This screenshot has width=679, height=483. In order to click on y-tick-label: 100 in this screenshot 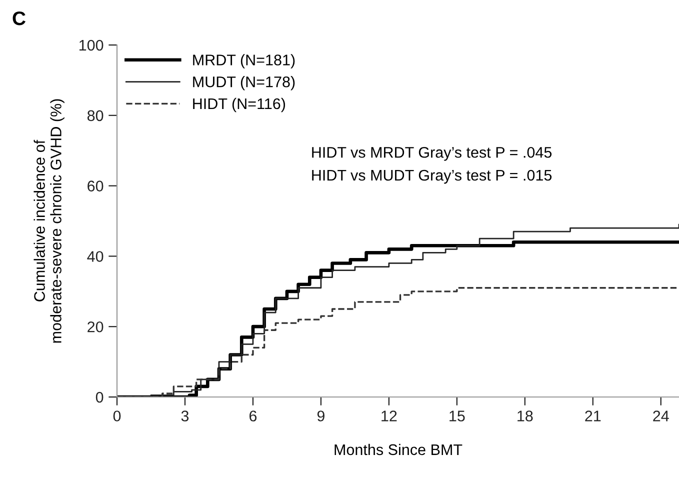, I will do `click(91, 45)`.